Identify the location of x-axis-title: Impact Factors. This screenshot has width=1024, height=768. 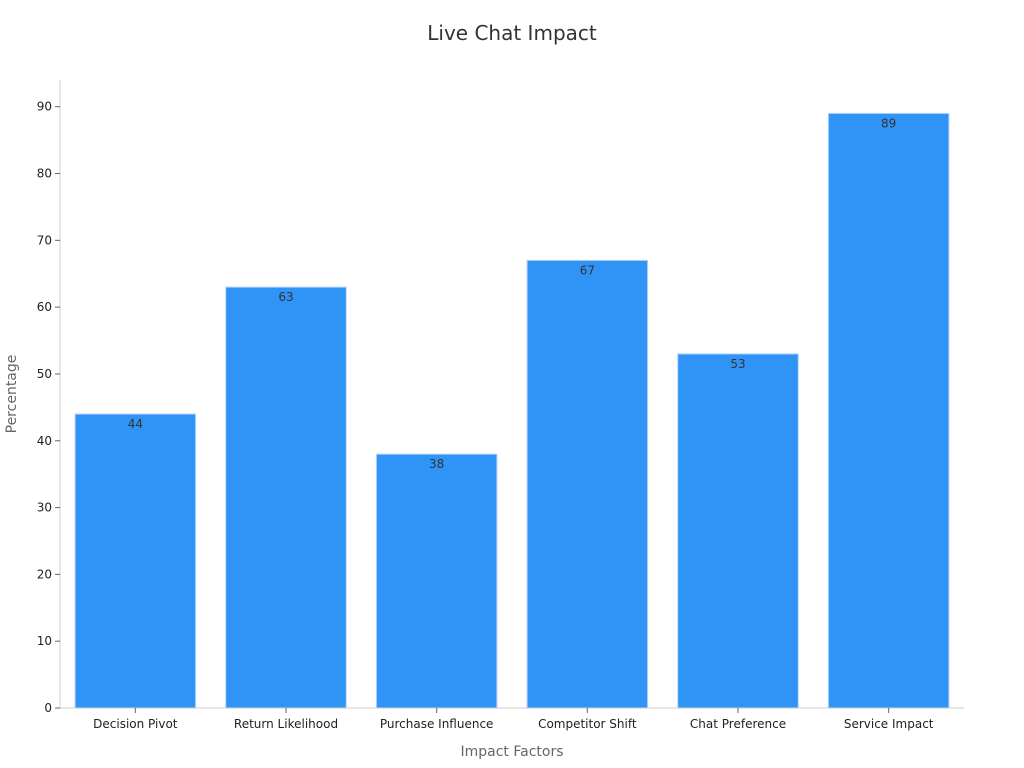
(511, 752).